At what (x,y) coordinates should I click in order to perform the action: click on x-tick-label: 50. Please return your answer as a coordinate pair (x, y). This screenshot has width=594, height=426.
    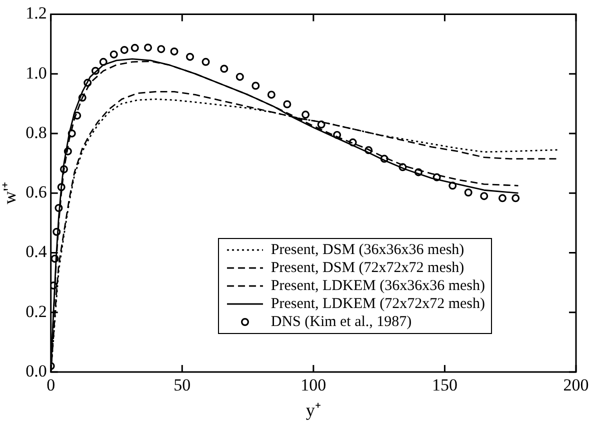
    Looking at the image, I should click on (182, 385).